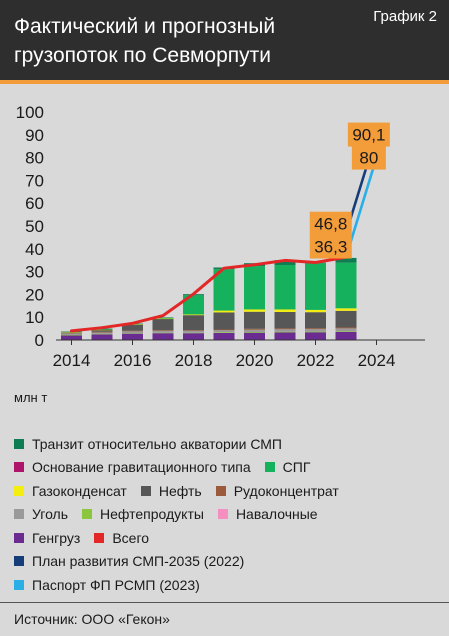 This screenshot has height=636, width=449. I want to click on bar-segment-condensate-2017, so click(163, 319).